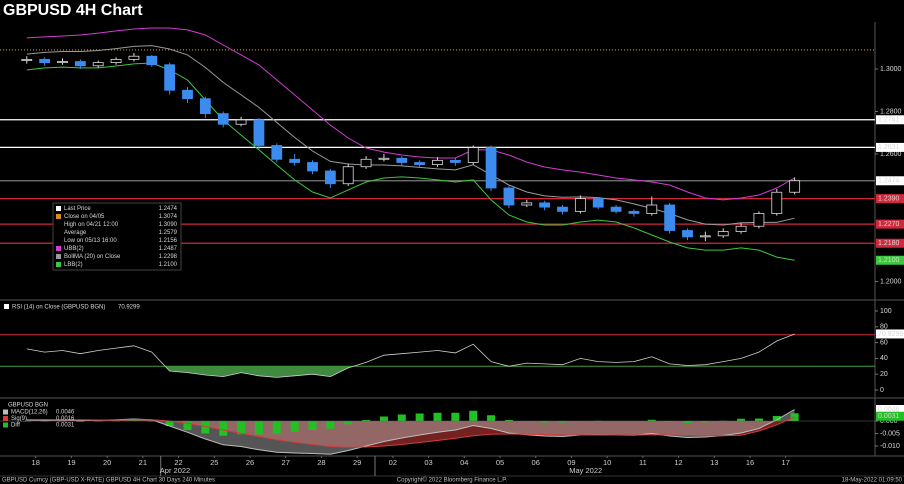 The height and width of the screenshot is (484, 904). Describe the element at coordinates (884, 374) in the screenshot. I see `y-tick-label: 20` at that location.